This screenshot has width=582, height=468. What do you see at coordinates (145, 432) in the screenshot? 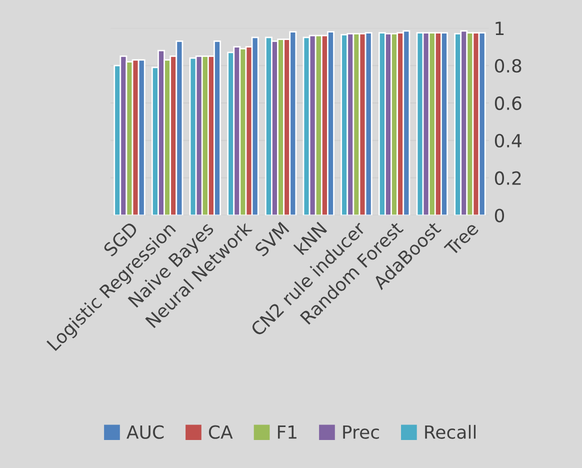
I see `legend-label: AUC` at bounding box center [145, 432].